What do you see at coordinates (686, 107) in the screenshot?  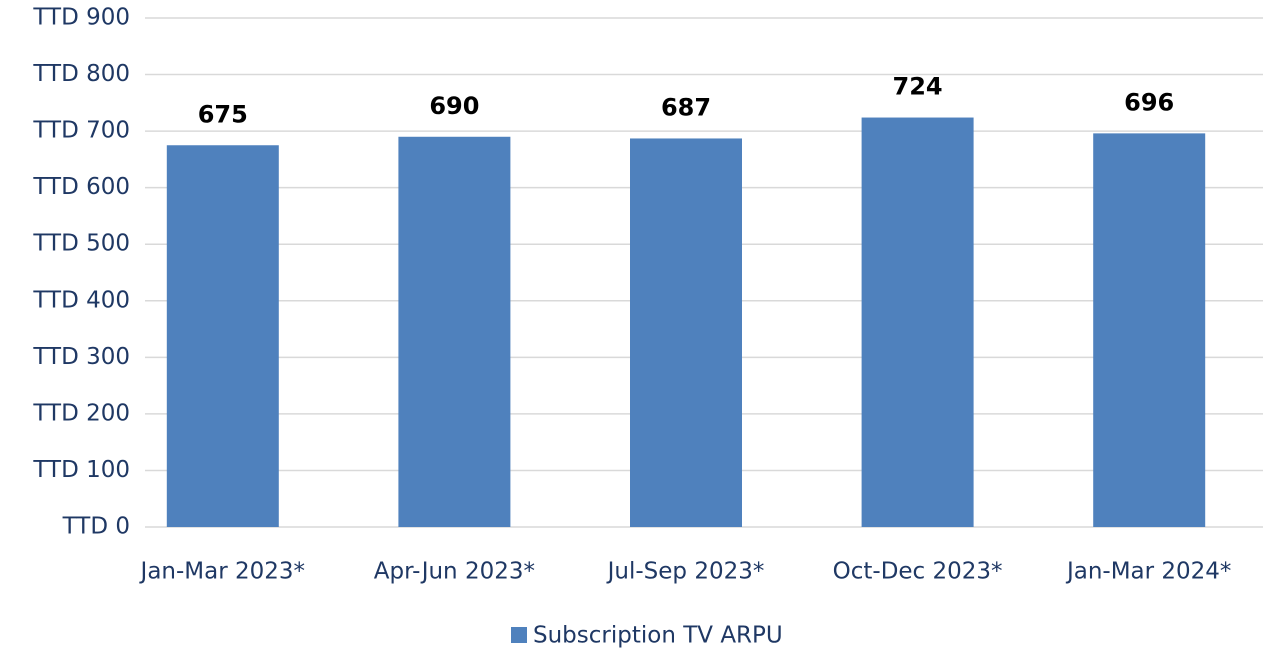 I see `data-label: 687` at bounding box center [686, 107].